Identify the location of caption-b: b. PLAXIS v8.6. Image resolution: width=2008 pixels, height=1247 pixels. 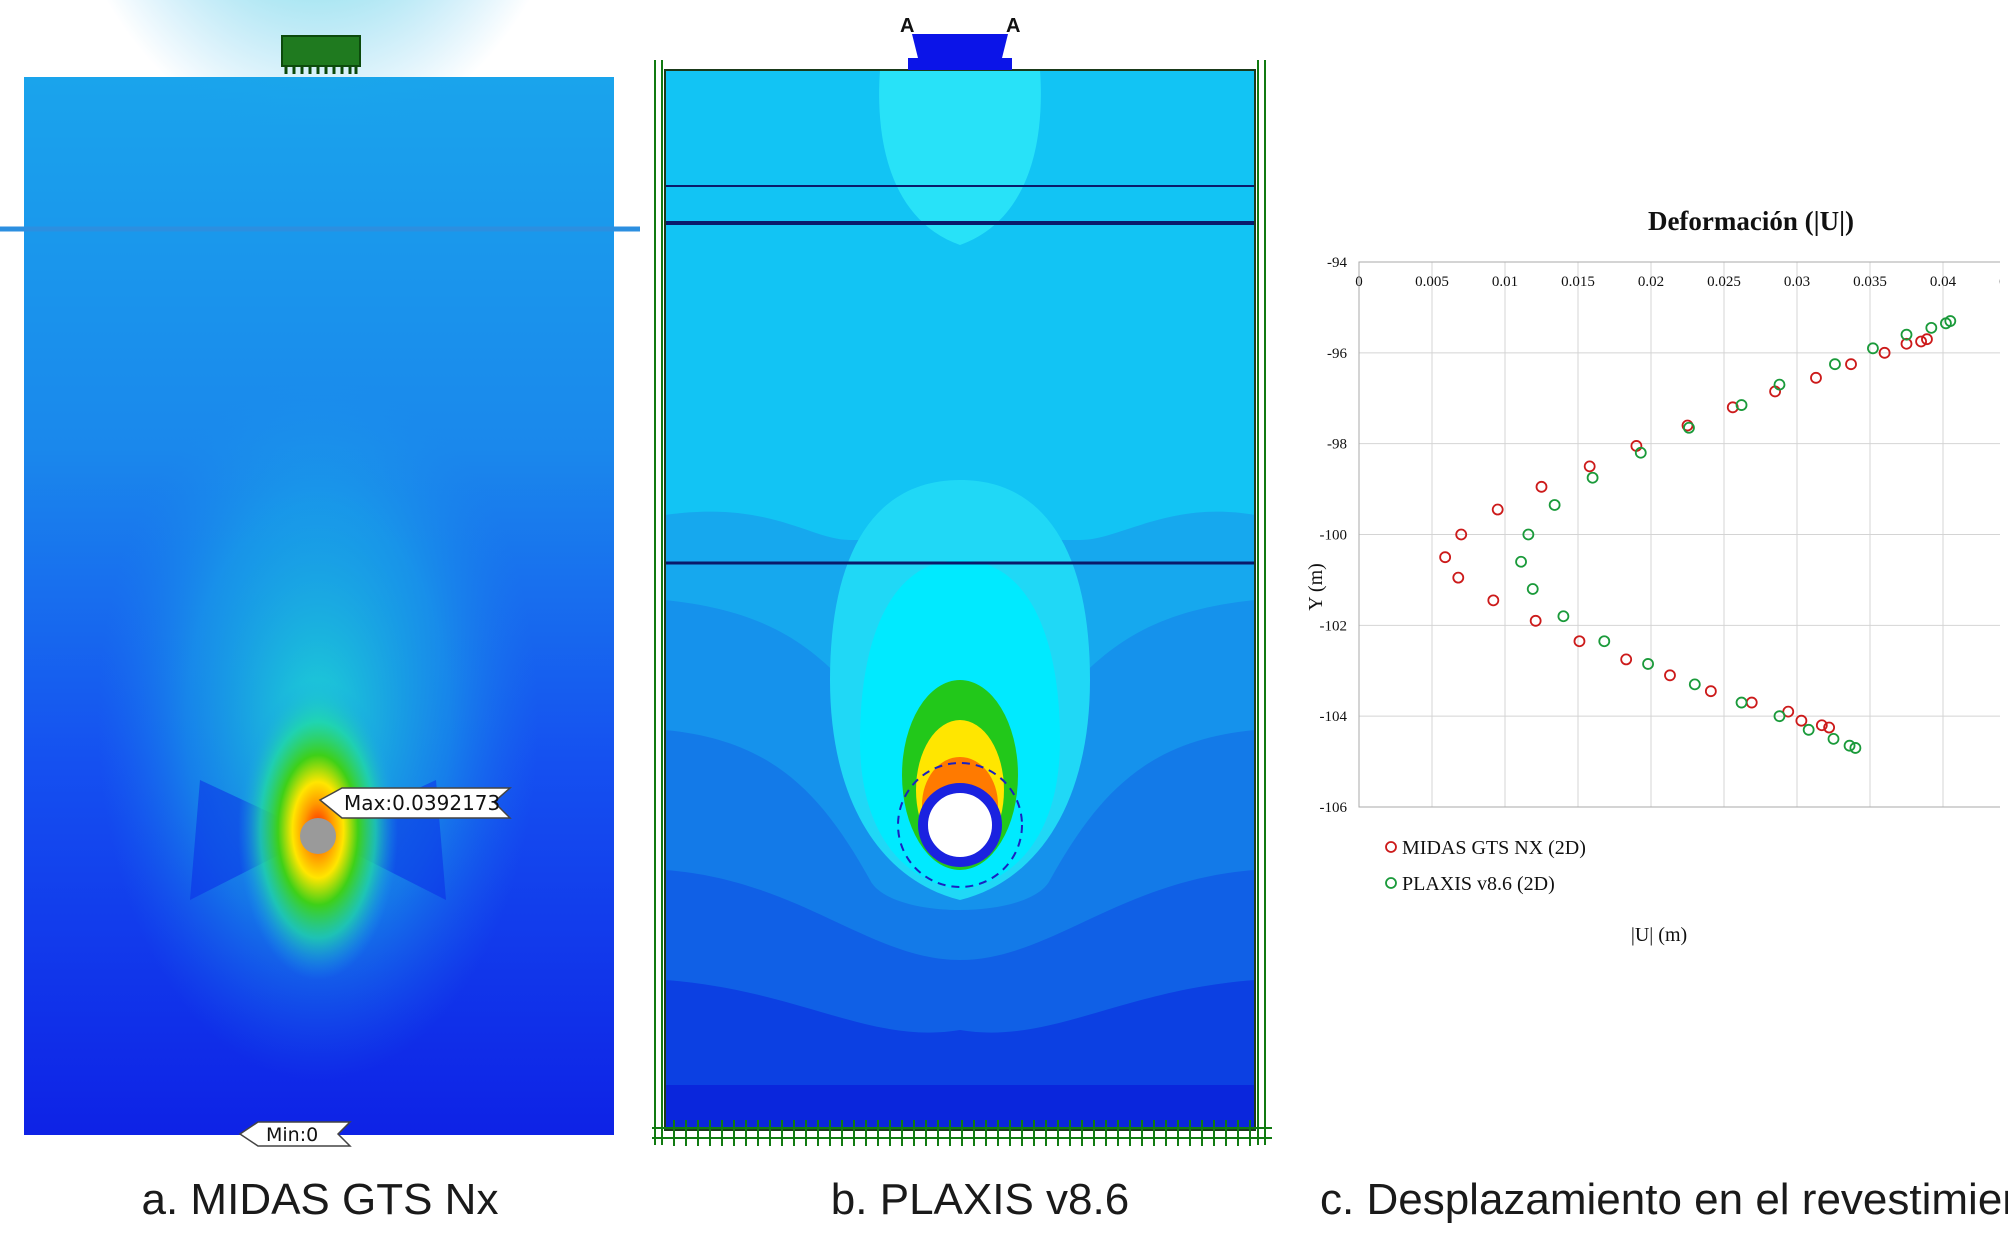
(980, 1199).